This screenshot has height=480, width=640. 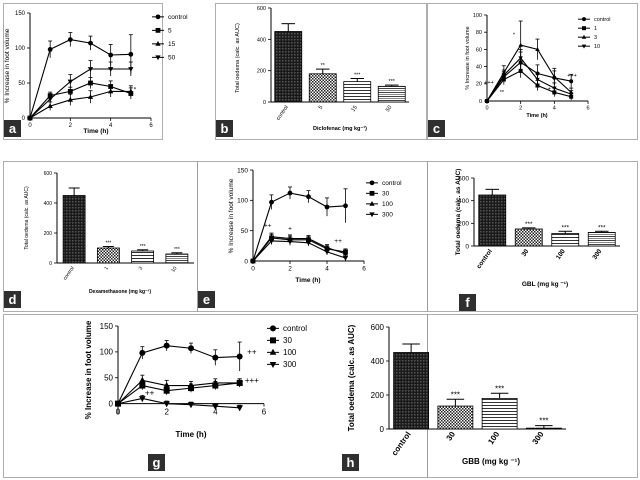 I want to click on y-tick-label: 600, so click(x=48, y=174).